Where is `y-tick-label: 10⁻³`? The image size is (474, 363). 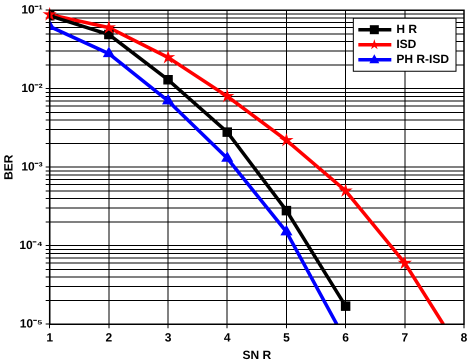
y-tick-label: 10⁻³ is located at coordinates (32, 167).